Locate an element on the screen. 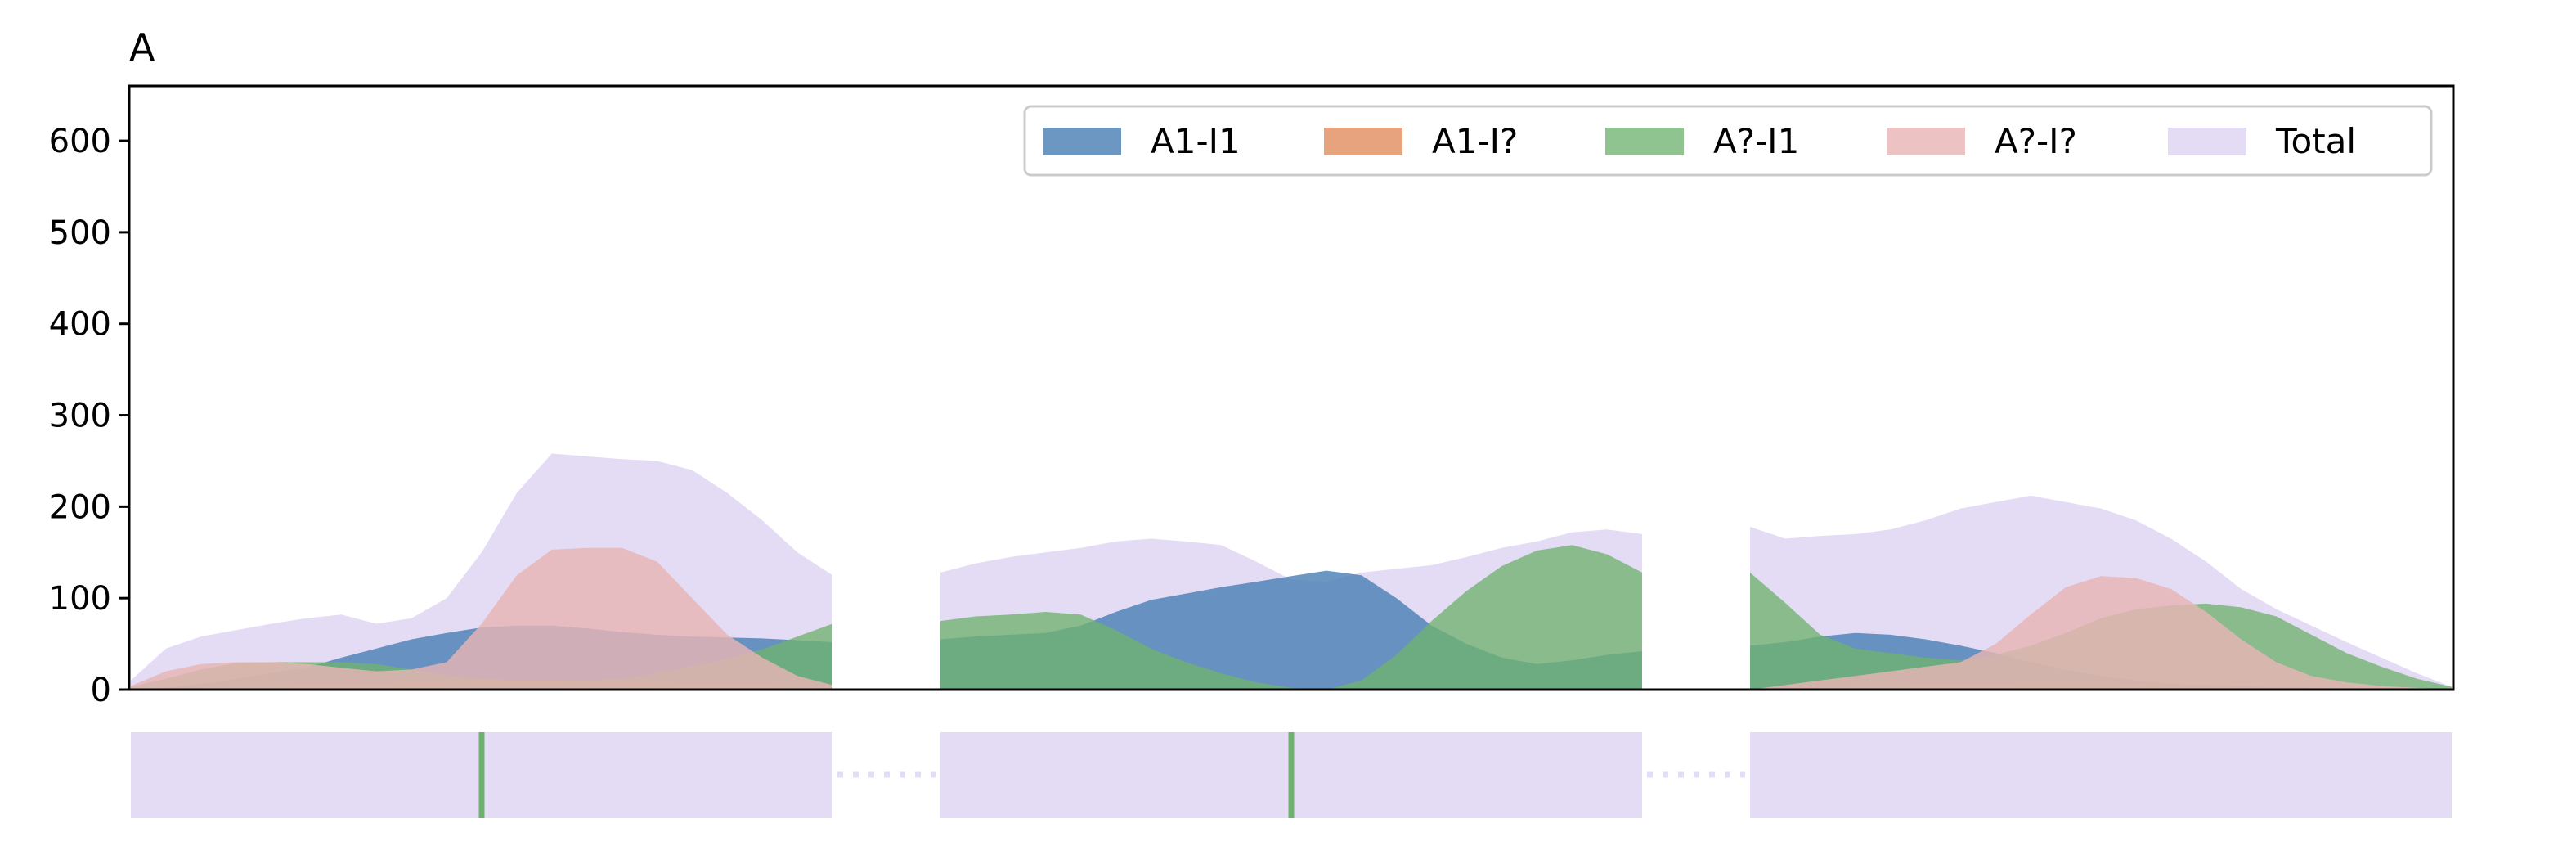  legend-swatch-a1-iq is located at coordinates (1363, 141).